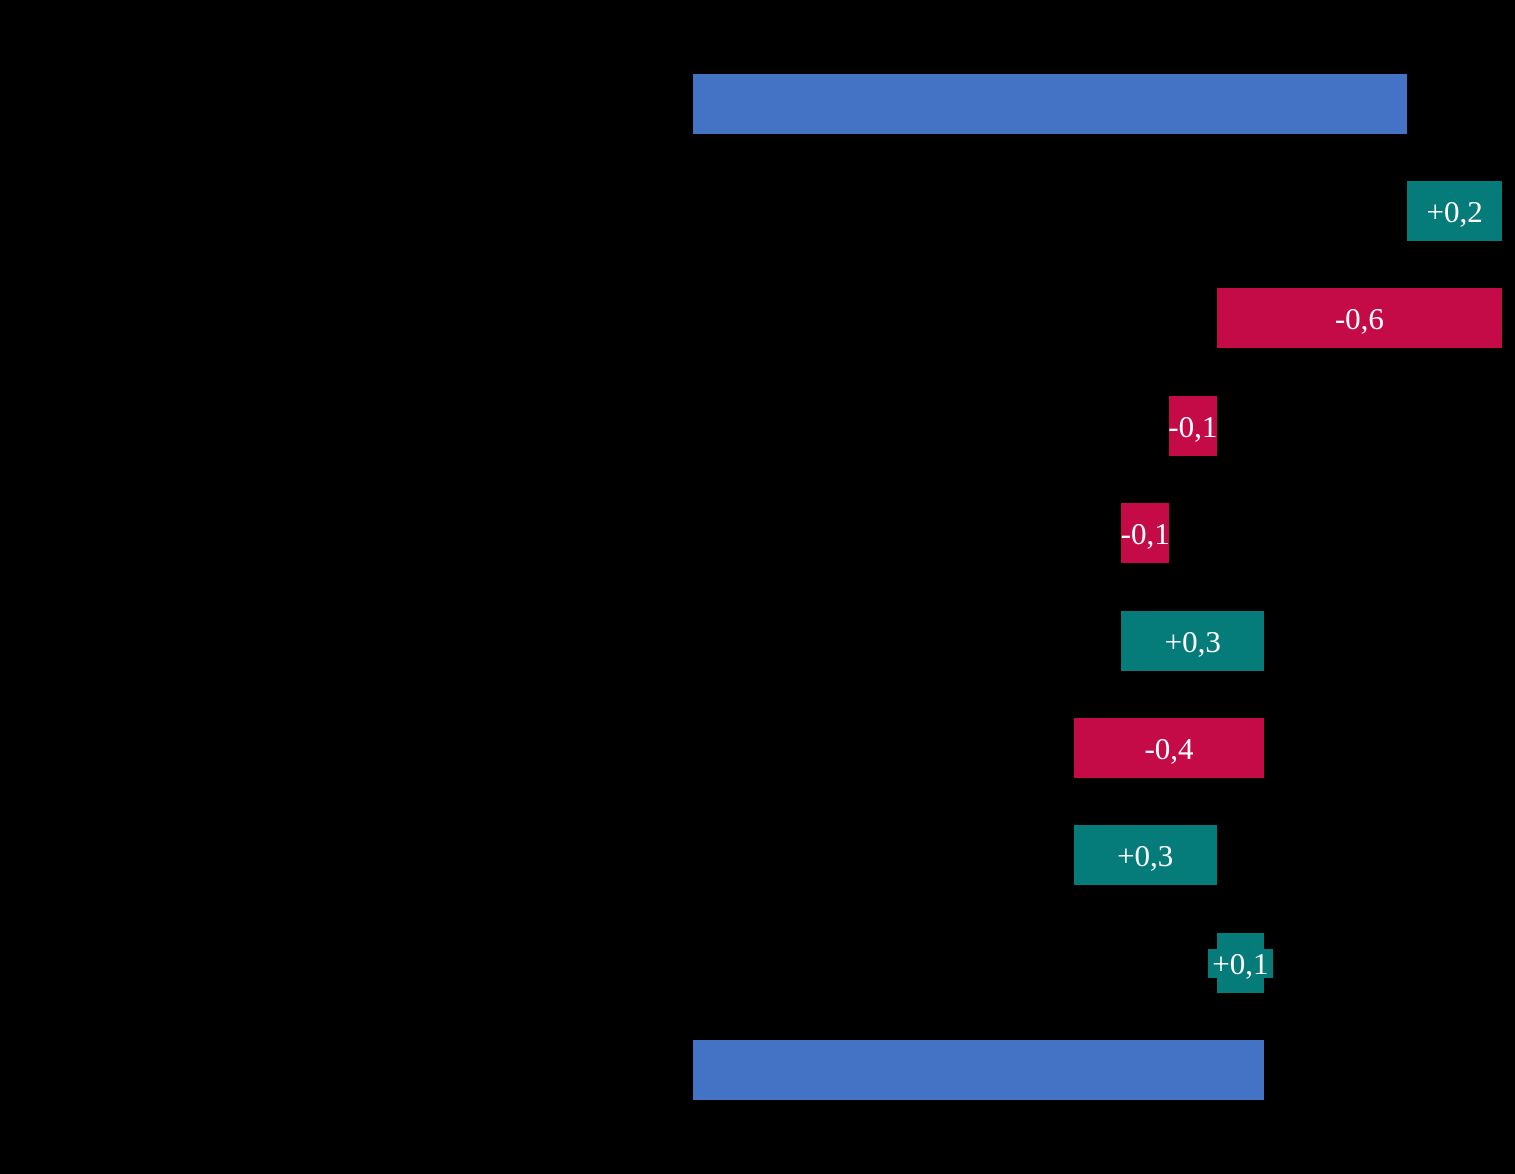 The width and height of the screenshot is (1515, 1174). I want to click on waterfall-bar-increase: +0,2, so click(1455, 211).